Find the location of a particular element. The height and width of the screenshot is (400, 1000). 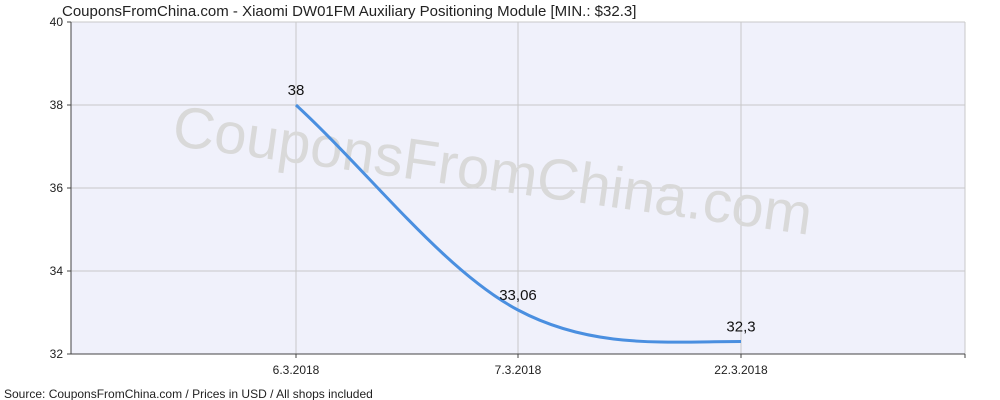

y-tick-label: 36 is located at coordinates (57, 188).